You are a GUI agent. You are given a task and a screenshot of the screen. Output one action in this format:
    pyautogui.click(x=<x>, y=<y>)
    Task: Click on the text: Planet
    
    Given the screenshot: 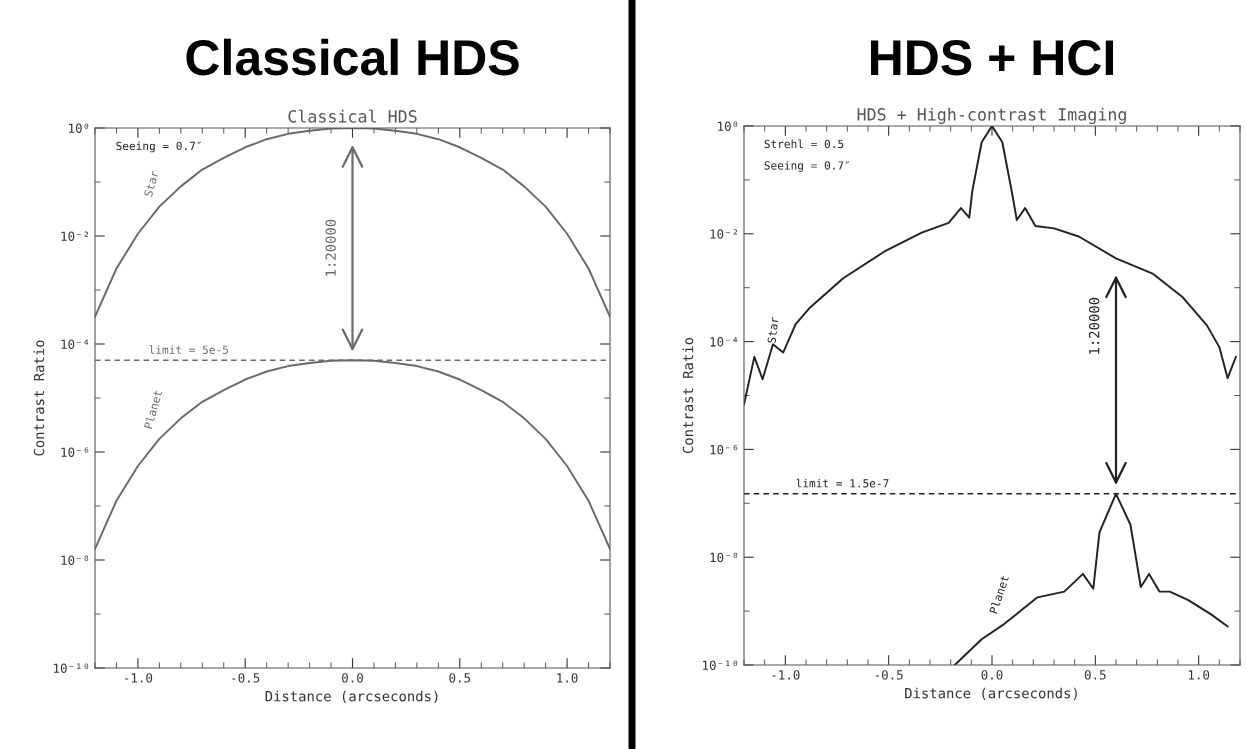 What is the action you would take?
    pyautogui.click(x=153, y=409)
    